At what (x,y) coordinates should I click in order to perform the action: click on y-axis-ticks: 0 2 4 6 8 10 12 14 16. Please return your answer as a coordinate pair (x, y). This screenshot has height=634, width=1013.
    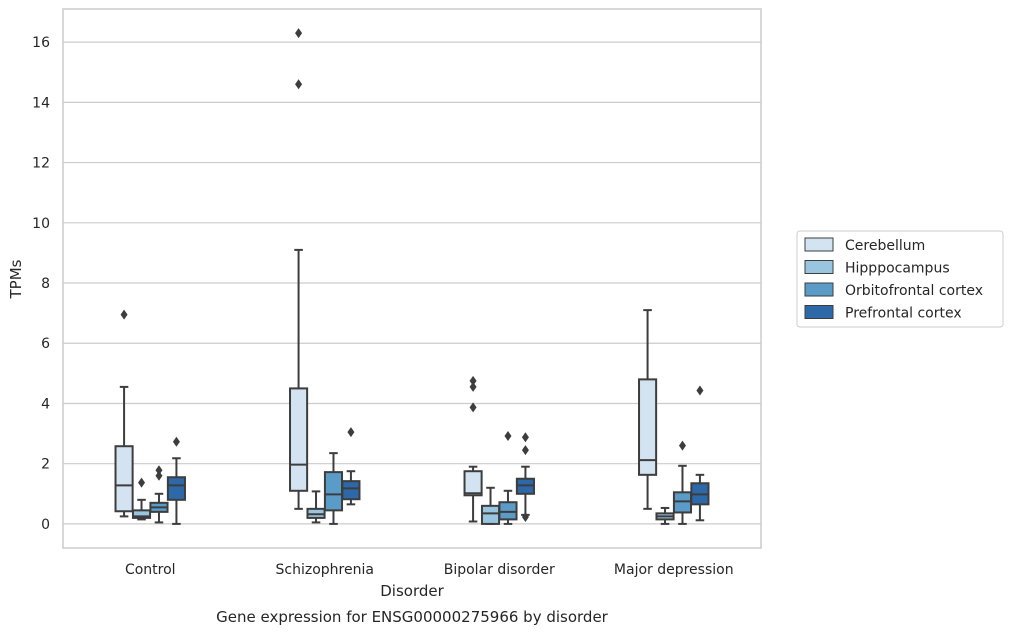
    Looking at the image, I should click on (41, 284).